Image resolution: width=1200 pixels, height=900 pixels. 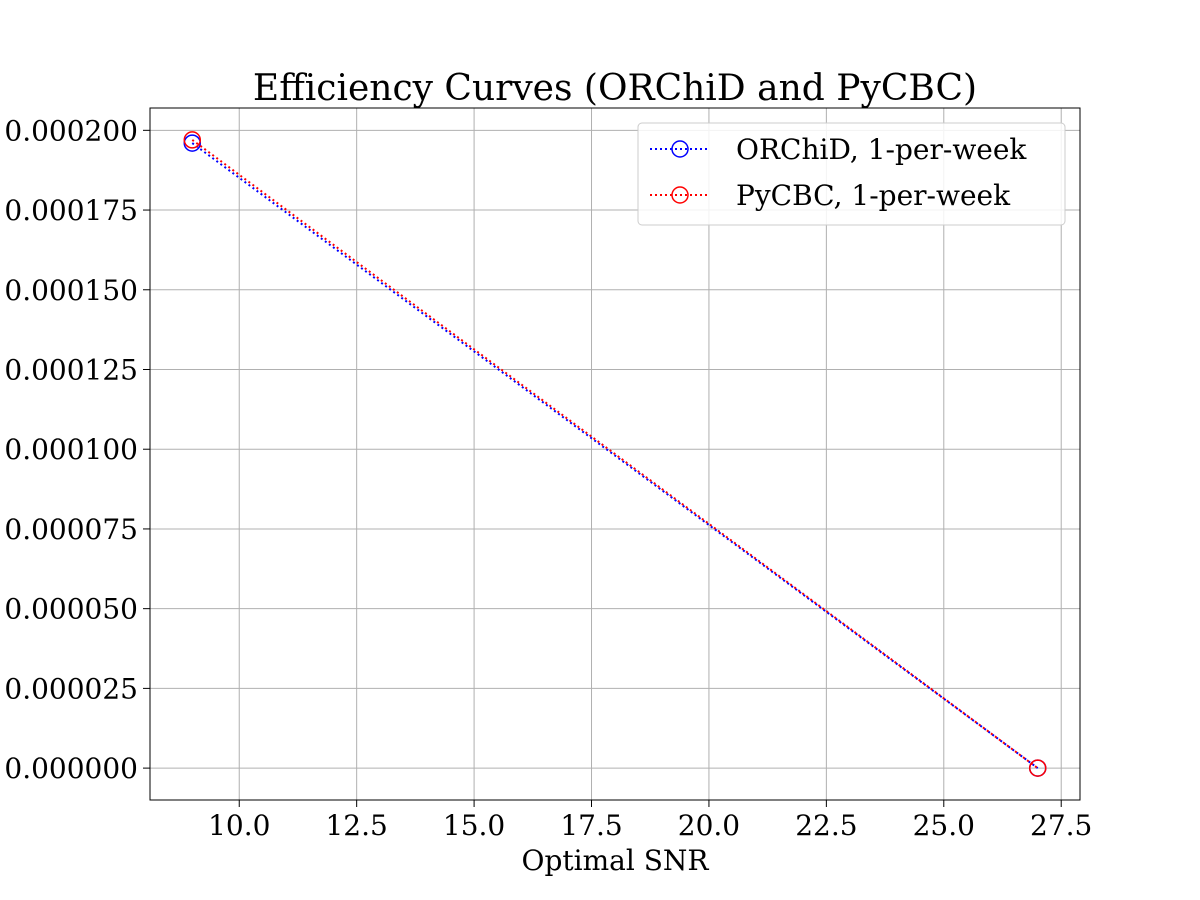 What do you see at coordinates (474, 825) in the screenshot?
I see `x-tick-label: 15.0` at bounding box center [474, 825].